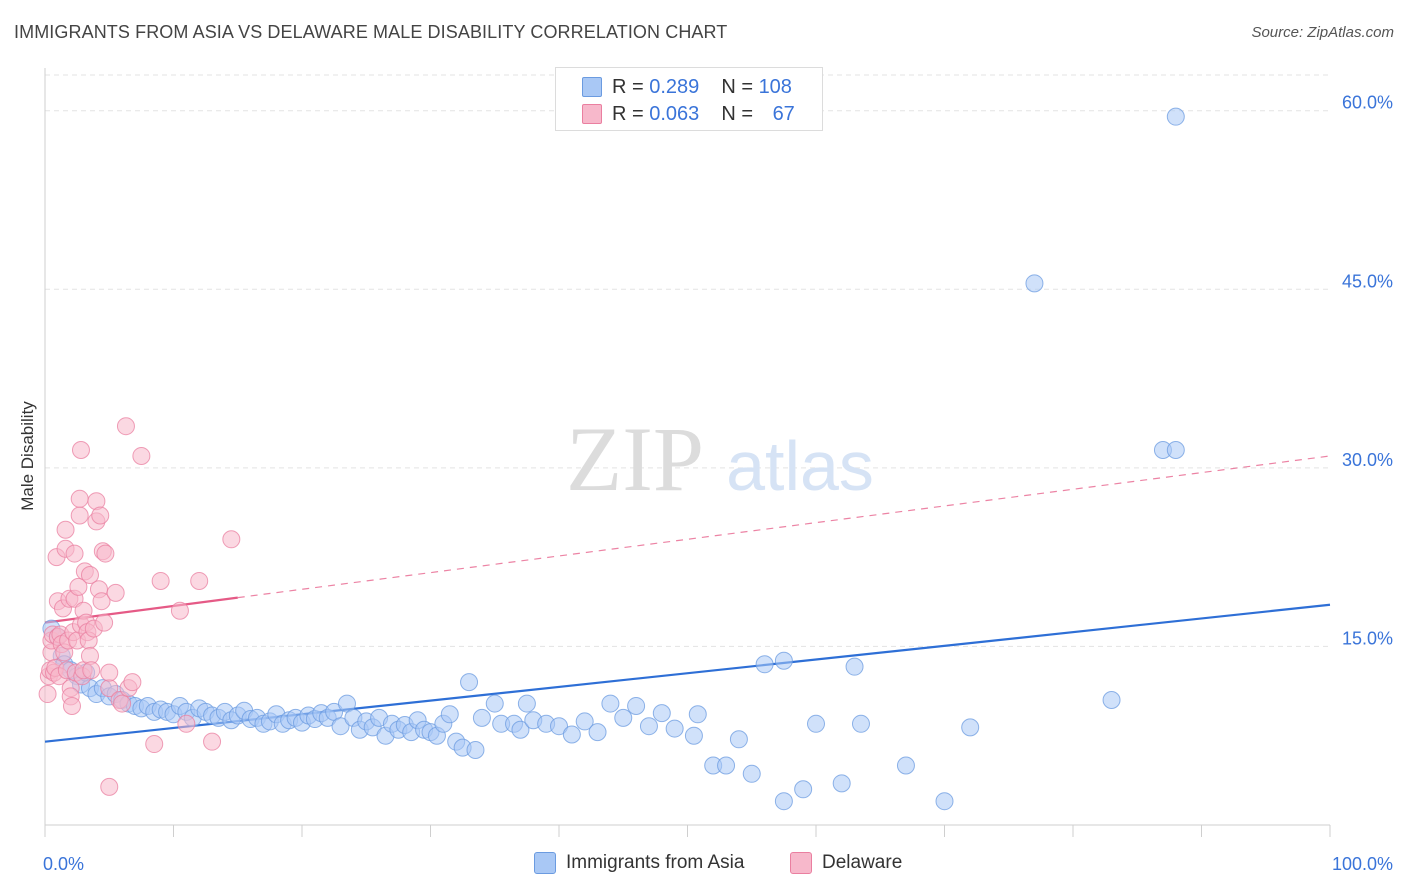 The height and width of the screenshot is (892, 1406). I want to click on y-tick-label: 45.0%, so click(1367, 281).